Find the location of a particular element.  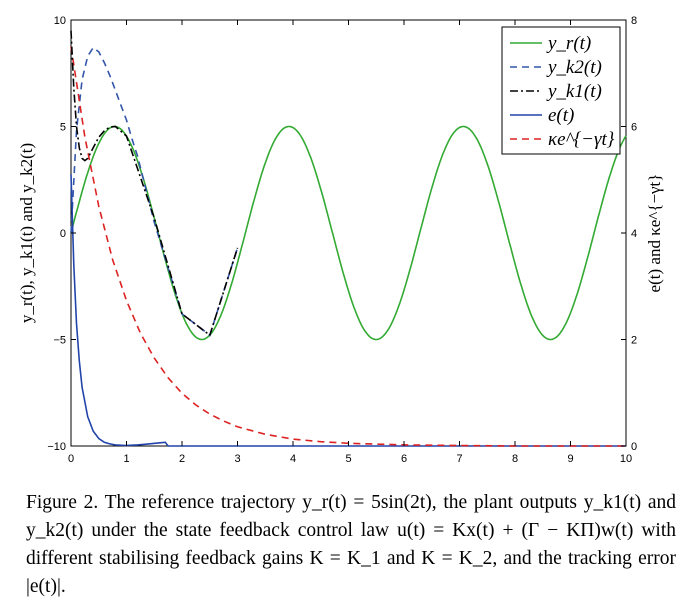

y-axis-right-label: e(t) and κe^{−γt} is located at coordinates (654, 233).